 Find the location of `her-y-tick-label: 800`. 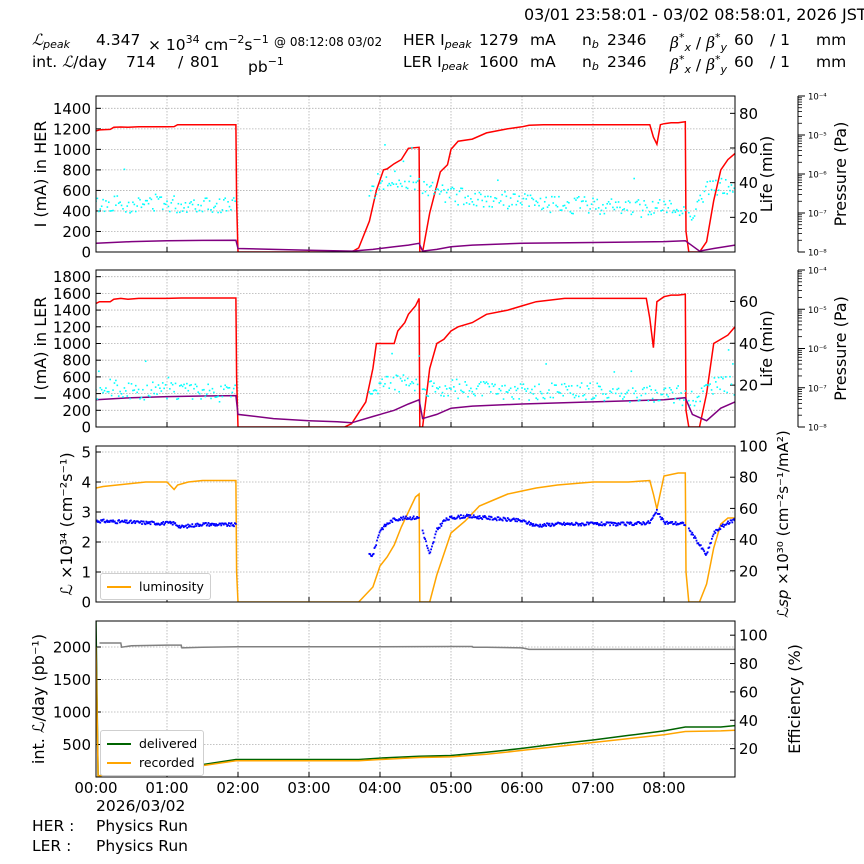

her-y-tick-label: 800 is located at coordinates (76, 170).